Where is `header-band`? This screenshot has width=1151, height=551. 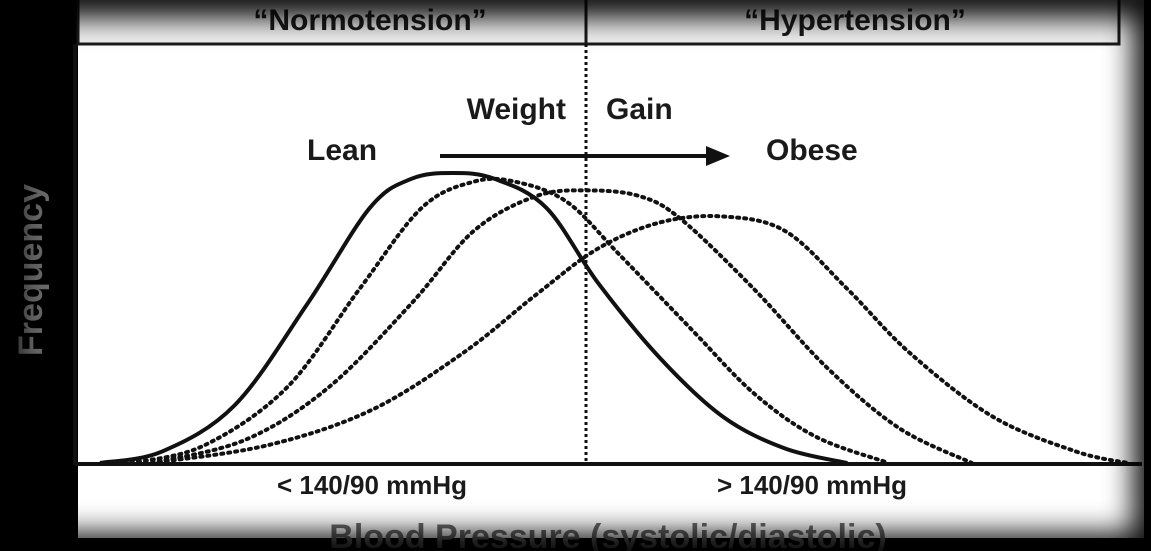
header-band is located at coordinates (598, 23).